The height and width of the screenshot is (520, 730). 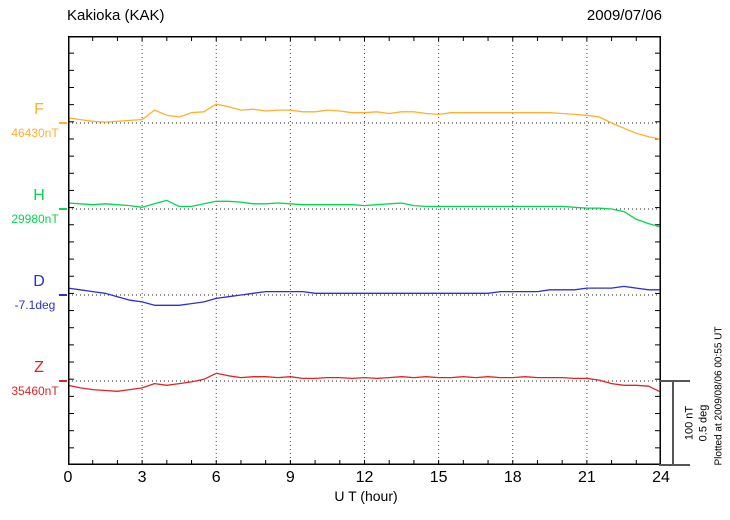 What do you see at coordinates (290, 477) in the screenshot?
I see `x-tick-label-9: 9` at bounding box center [290, 477].